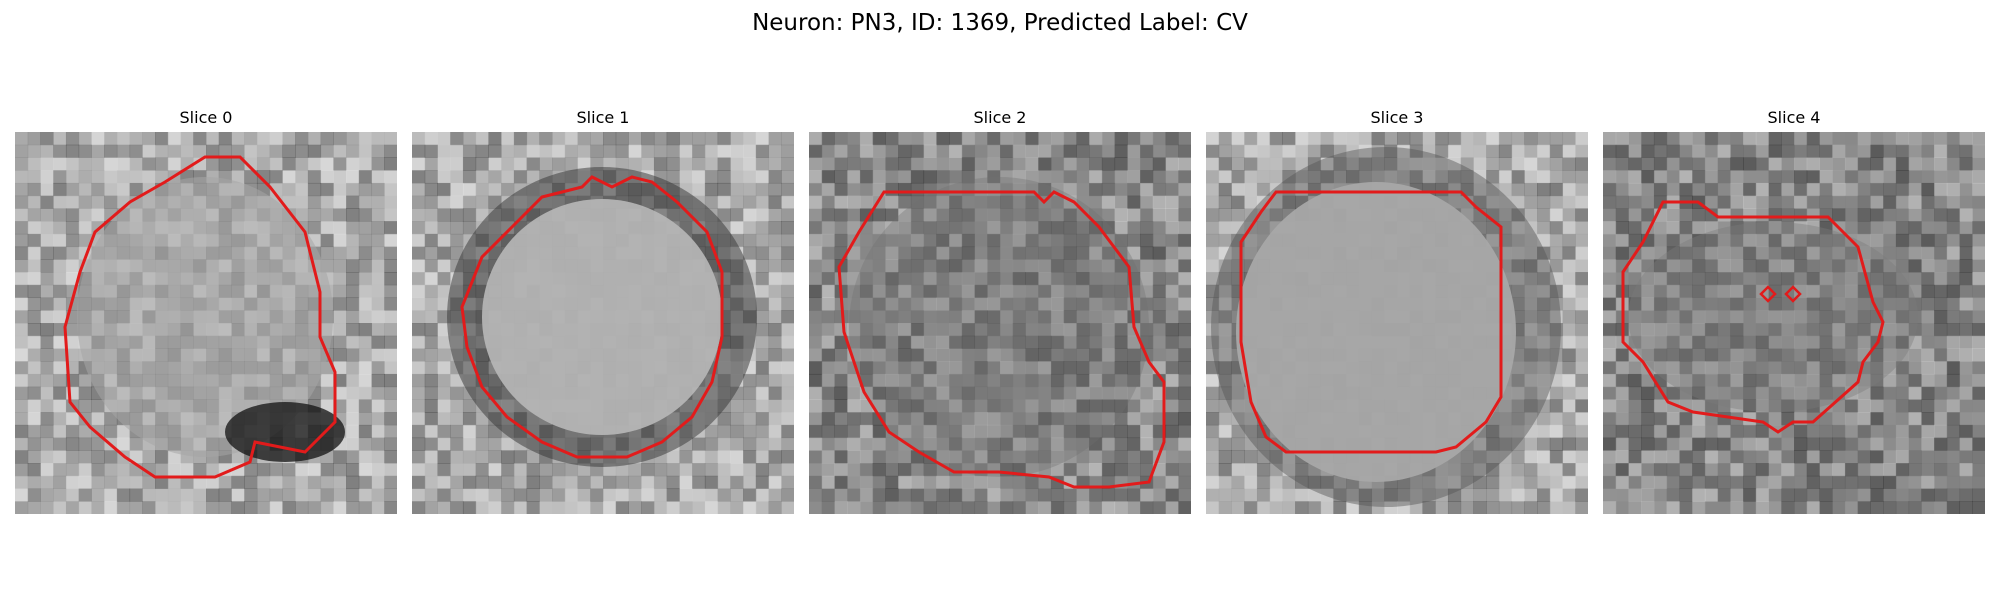 The width and height of the screenshot is (2000, 600). I want to click on slice-title: Slice 2, so click(1000, 117).